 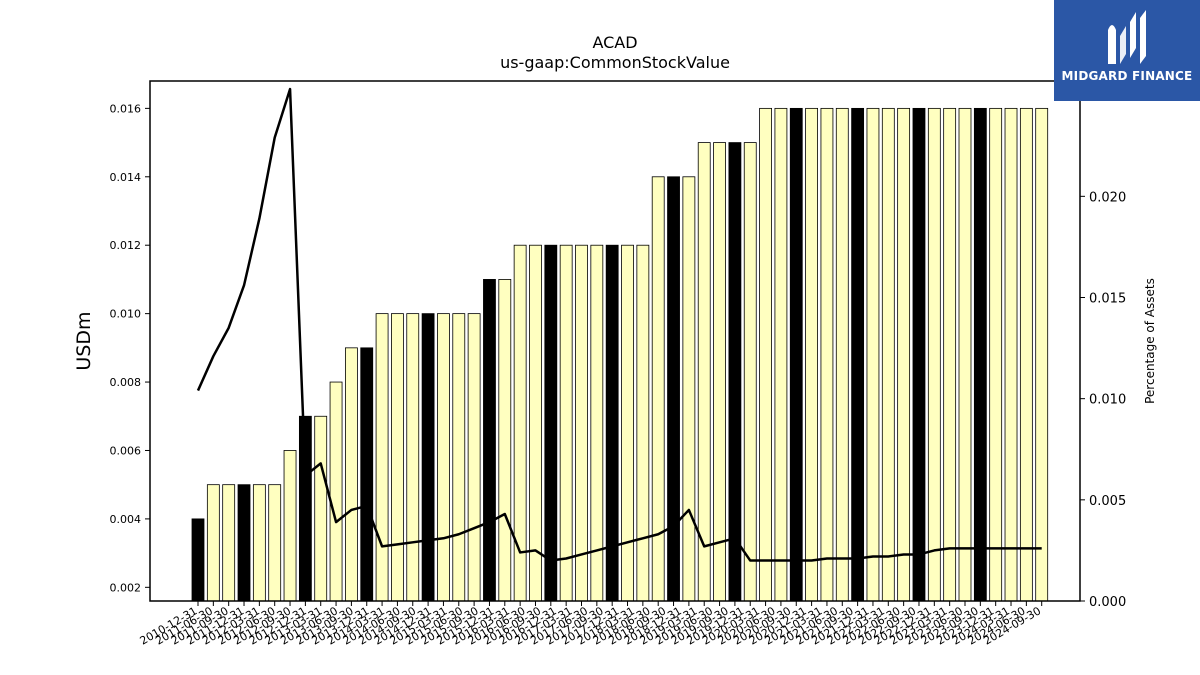 I want to click on y2-tick-label: 0.005, so click(x=1107, y=501).